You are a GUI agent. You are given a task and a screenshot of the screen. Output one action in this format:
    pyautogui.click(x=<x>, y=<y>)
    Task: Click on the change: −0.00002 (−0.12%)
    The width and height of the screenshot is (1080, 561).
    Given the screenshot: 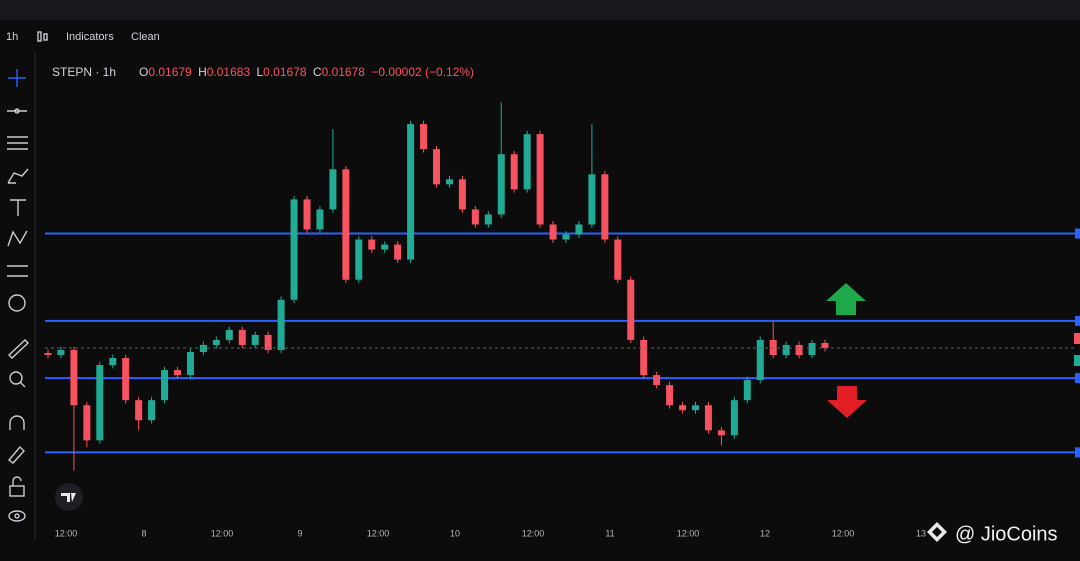 What is the action you would take?
    pyautogui.click(x=422, y=72)
    